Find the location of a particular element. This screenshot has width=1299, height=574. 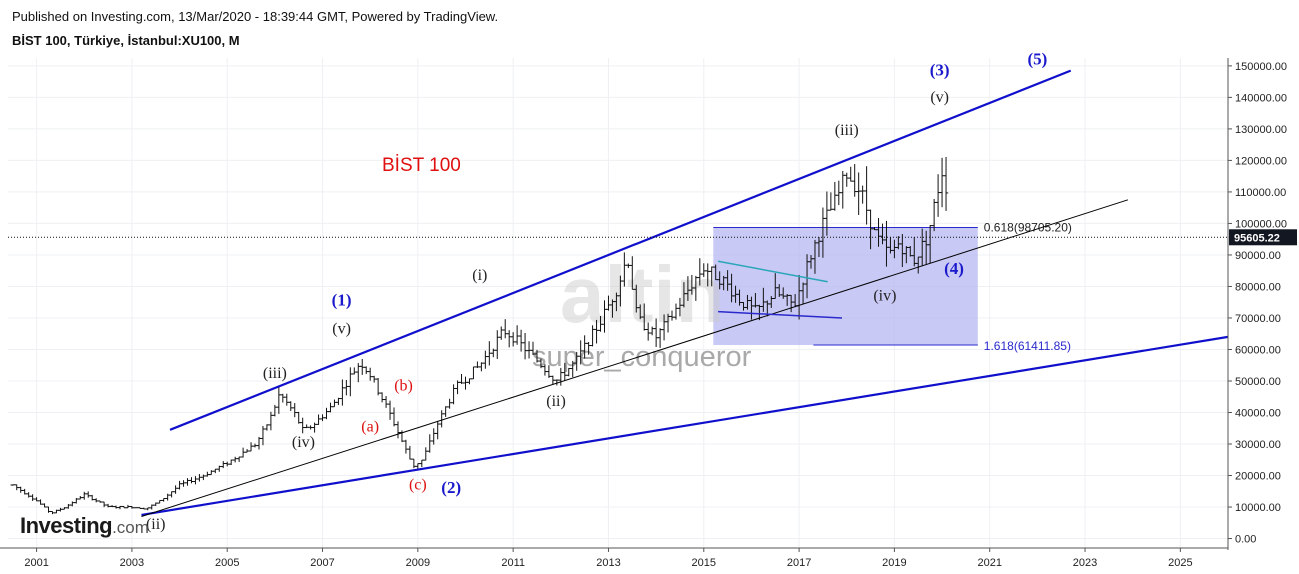

y-tick-label: 30000.00 is located at coordinates (1258, 445).